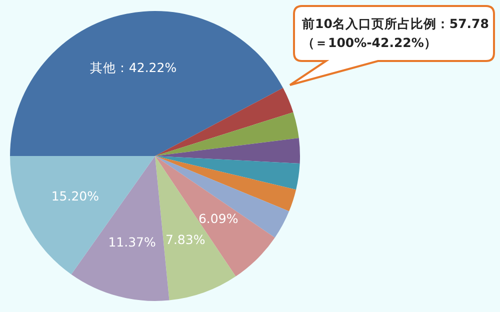  Describe the element at coordinates (75, 196) in the screenshot. I see `data-label: 15.20%` at that location.